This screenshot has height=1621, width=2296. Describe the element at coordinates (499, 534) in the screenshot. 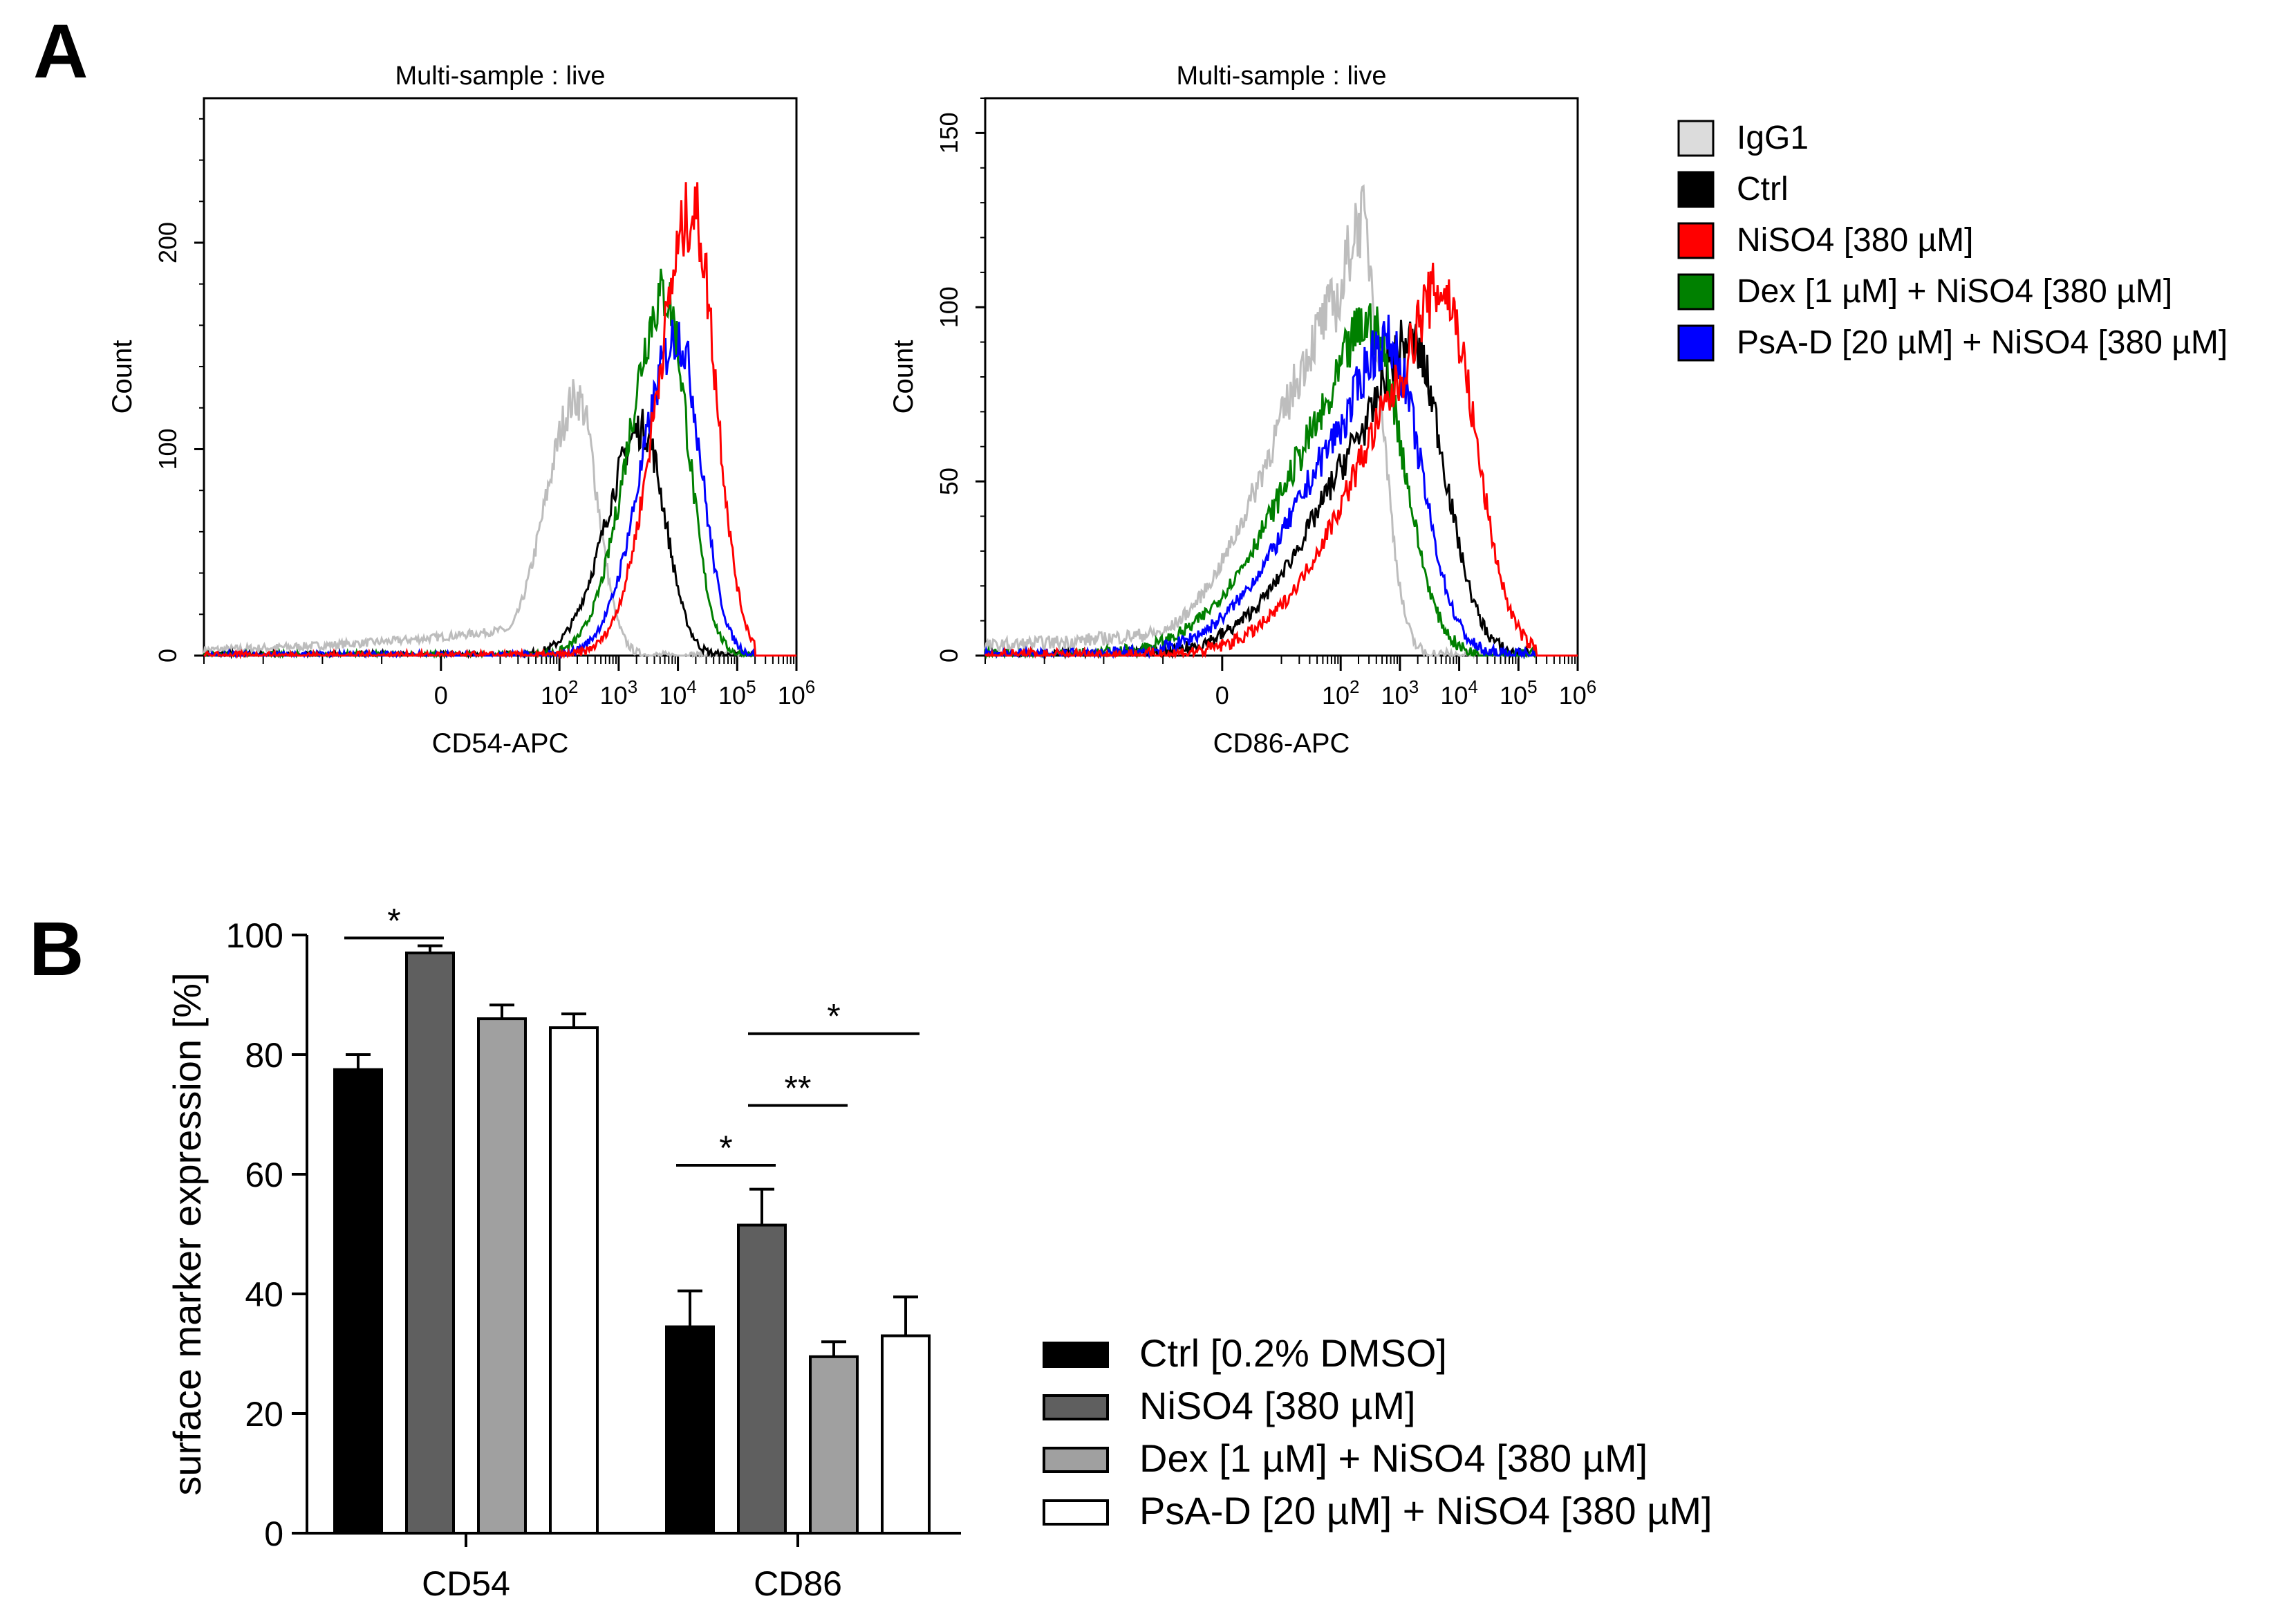

I see `histogram-series-ctrl` at that location.